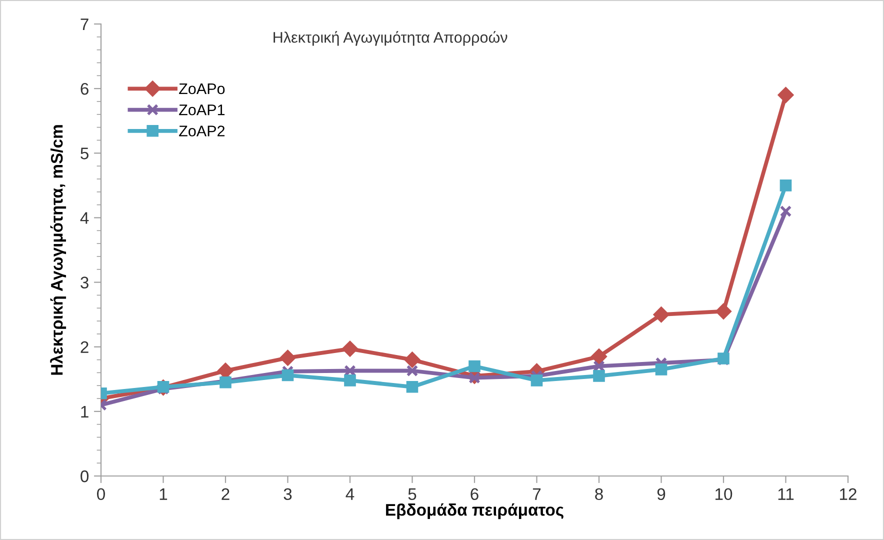 This screenshot has height=540, width=884. I want to click on x-tick-label: 6, so click(474, 494).